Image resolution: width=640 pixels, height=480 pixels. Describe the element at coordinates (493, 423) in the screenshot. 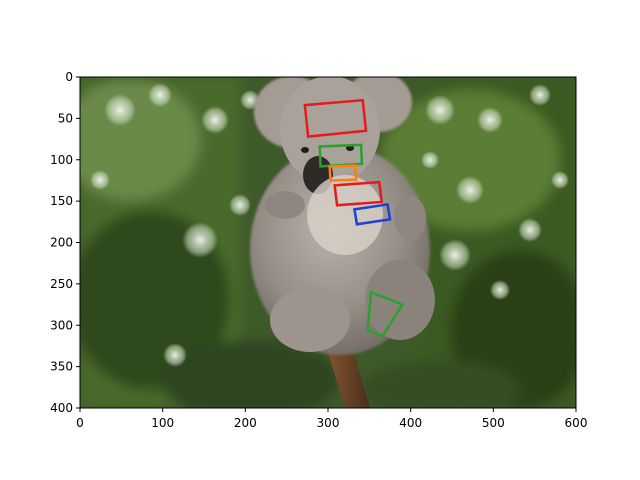

I see `x-tick-label: 500` at that location.